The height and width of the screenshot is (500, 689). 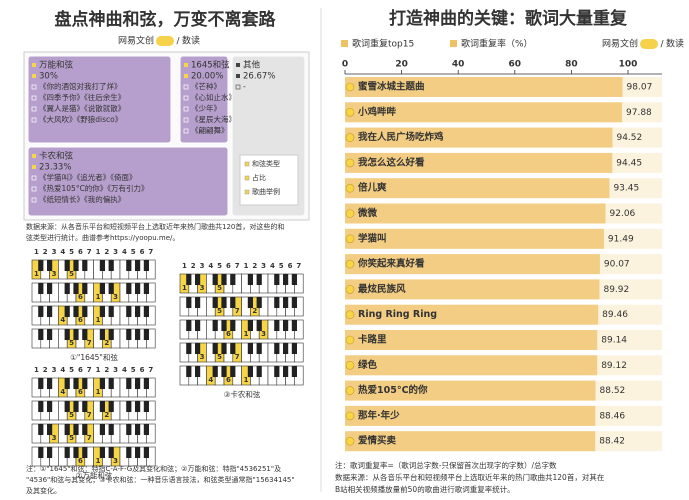 I want to click on right-note: 数据来源：从各音乐平台和短视频平台上选取近年来的热门歌曲共120首，对其在, so click(x=470, y=477).